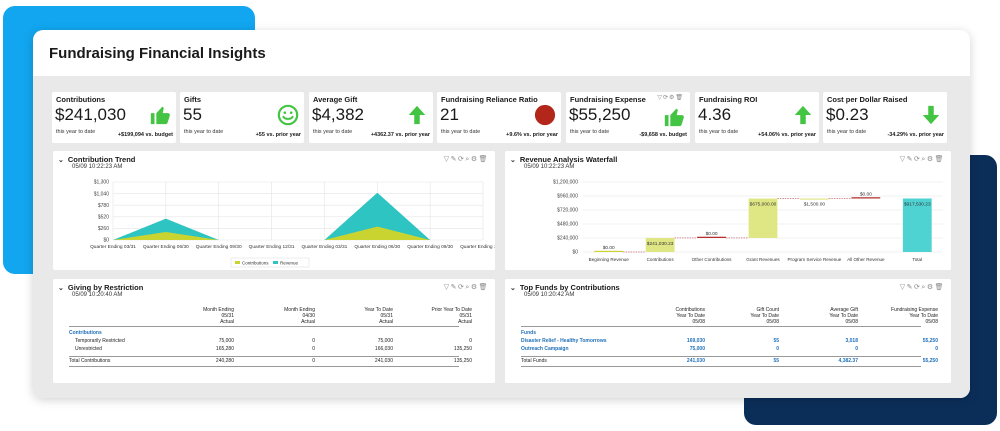 The image size is (1000, 431). I want to click on data-label: $917,530.23, so click(917, 204).